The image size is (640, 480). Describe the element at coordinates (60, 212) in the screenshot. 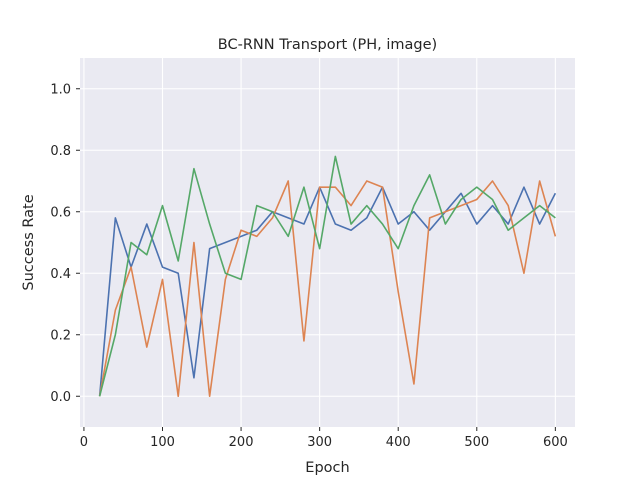

I see `y-tick-label: 0.6` at that location.